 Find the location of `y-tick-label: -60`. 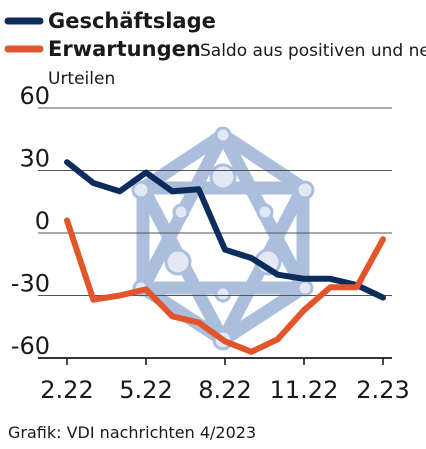

y-tick-label: -60 is located at coordinates (30, 346).